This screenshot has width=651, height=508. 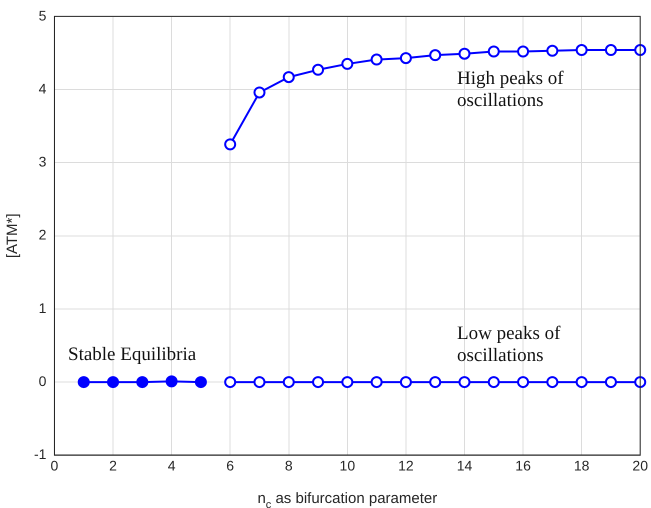 What do you see at coordinates (288, 465) in the screenshot?
I see `x-tick-label: 8` at bounding box center [288, 465].